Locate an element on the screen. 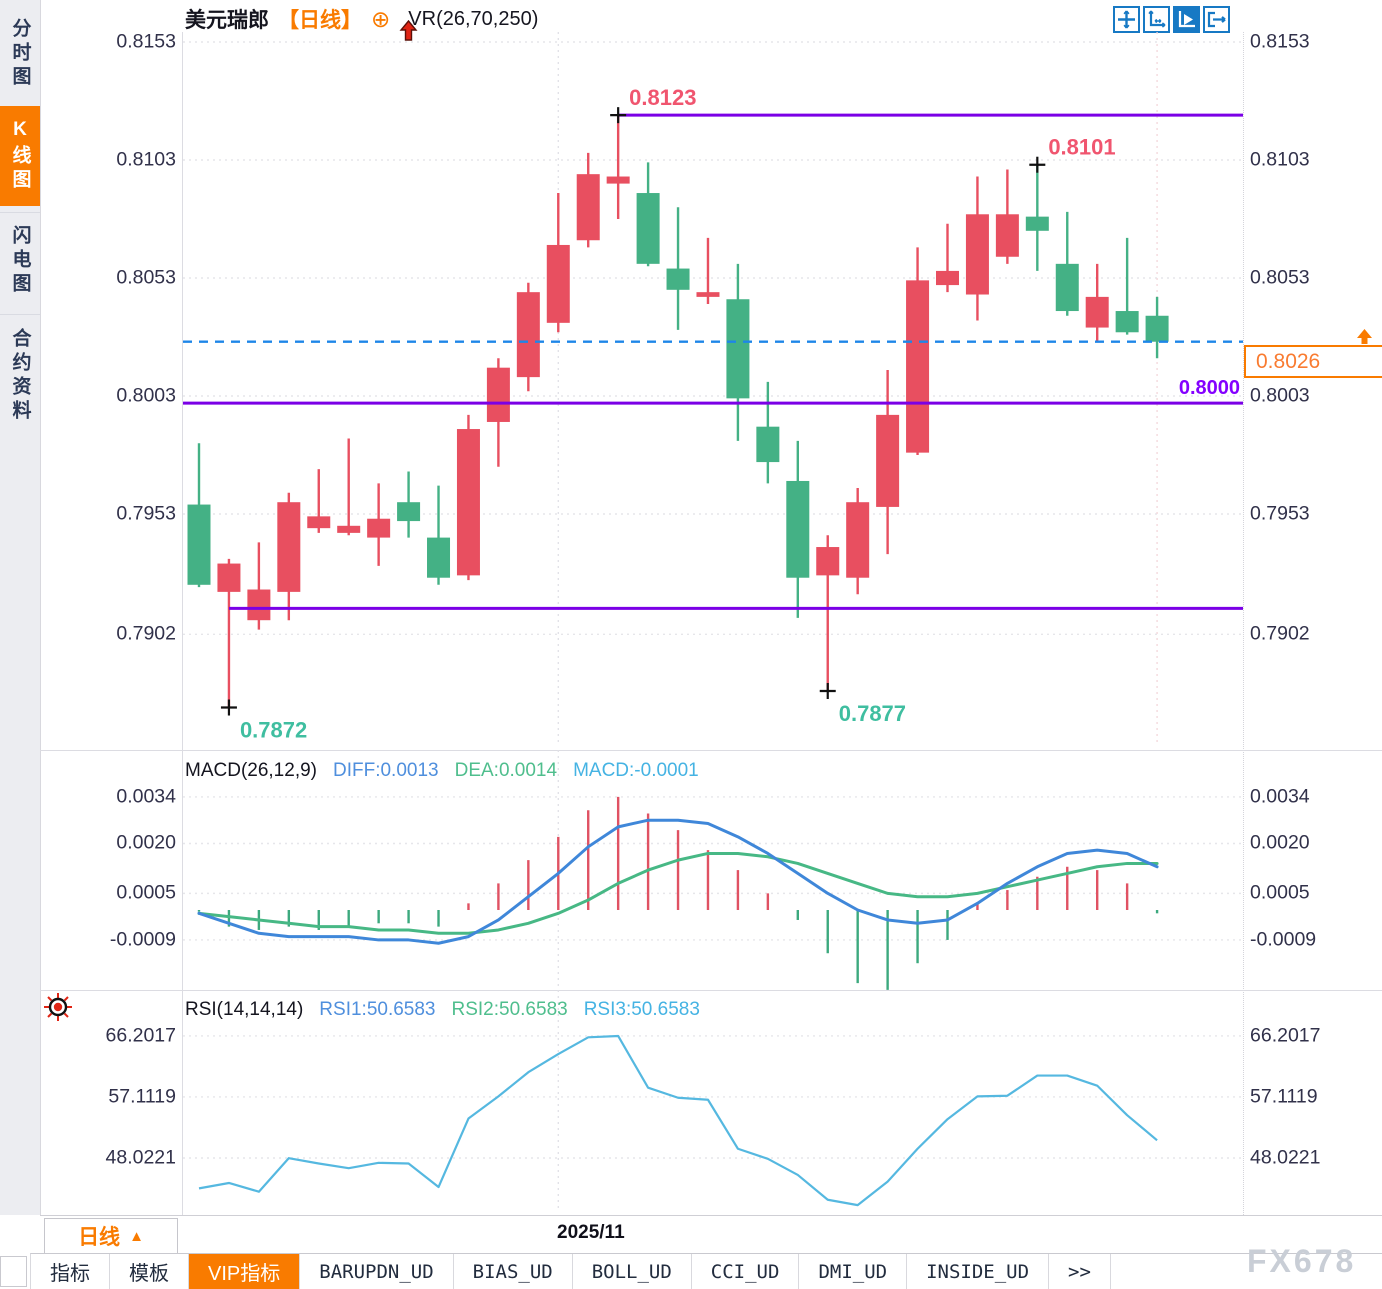 Image resolution: width=1382 pixels, height=1289 pixels. rsi-panel-separator is located at coordinates (711, 990).